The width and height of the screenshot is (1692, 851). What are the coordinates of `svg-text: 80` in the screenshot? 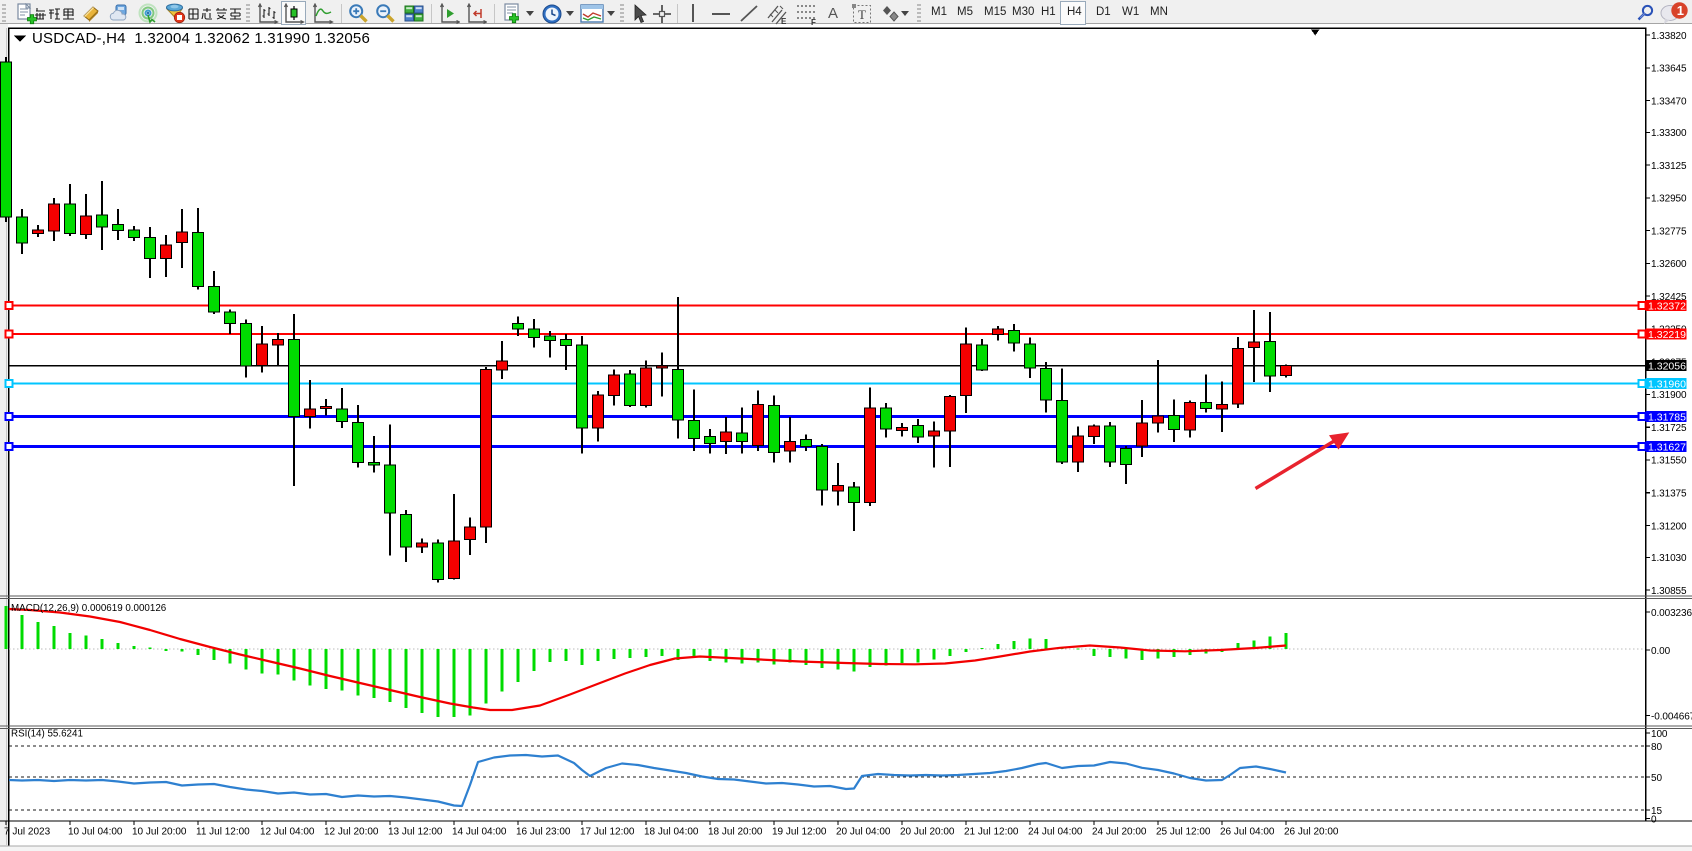 It's located at (1656, 747).